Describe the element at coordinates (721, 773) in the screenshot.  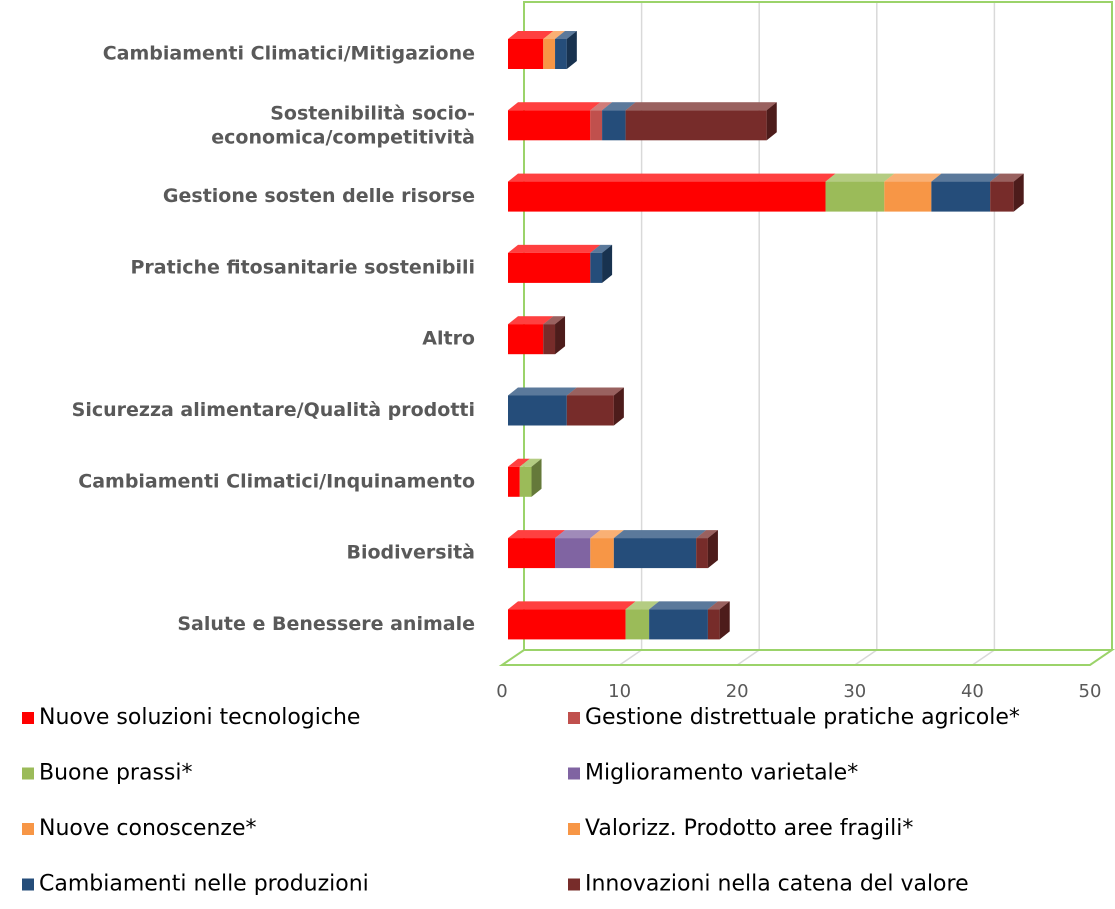
I see `legend-label: Miglioramento varietale*` at that location.